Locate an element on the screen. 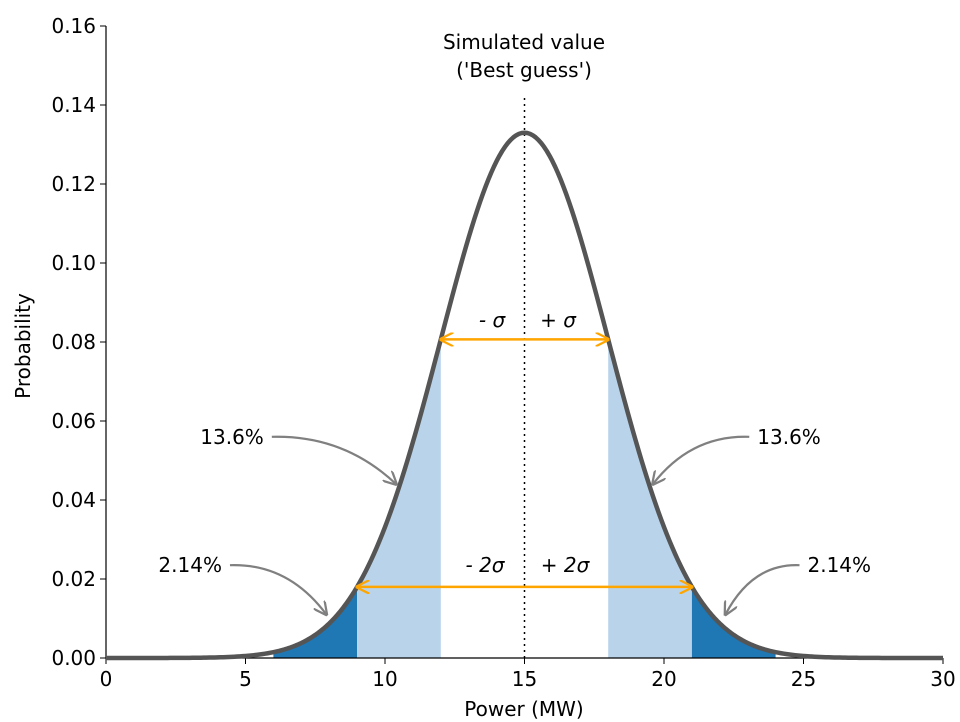 This screenshot has height=722, width=960. plus-sigma-label: + σ is located at coordinates (558, 320).